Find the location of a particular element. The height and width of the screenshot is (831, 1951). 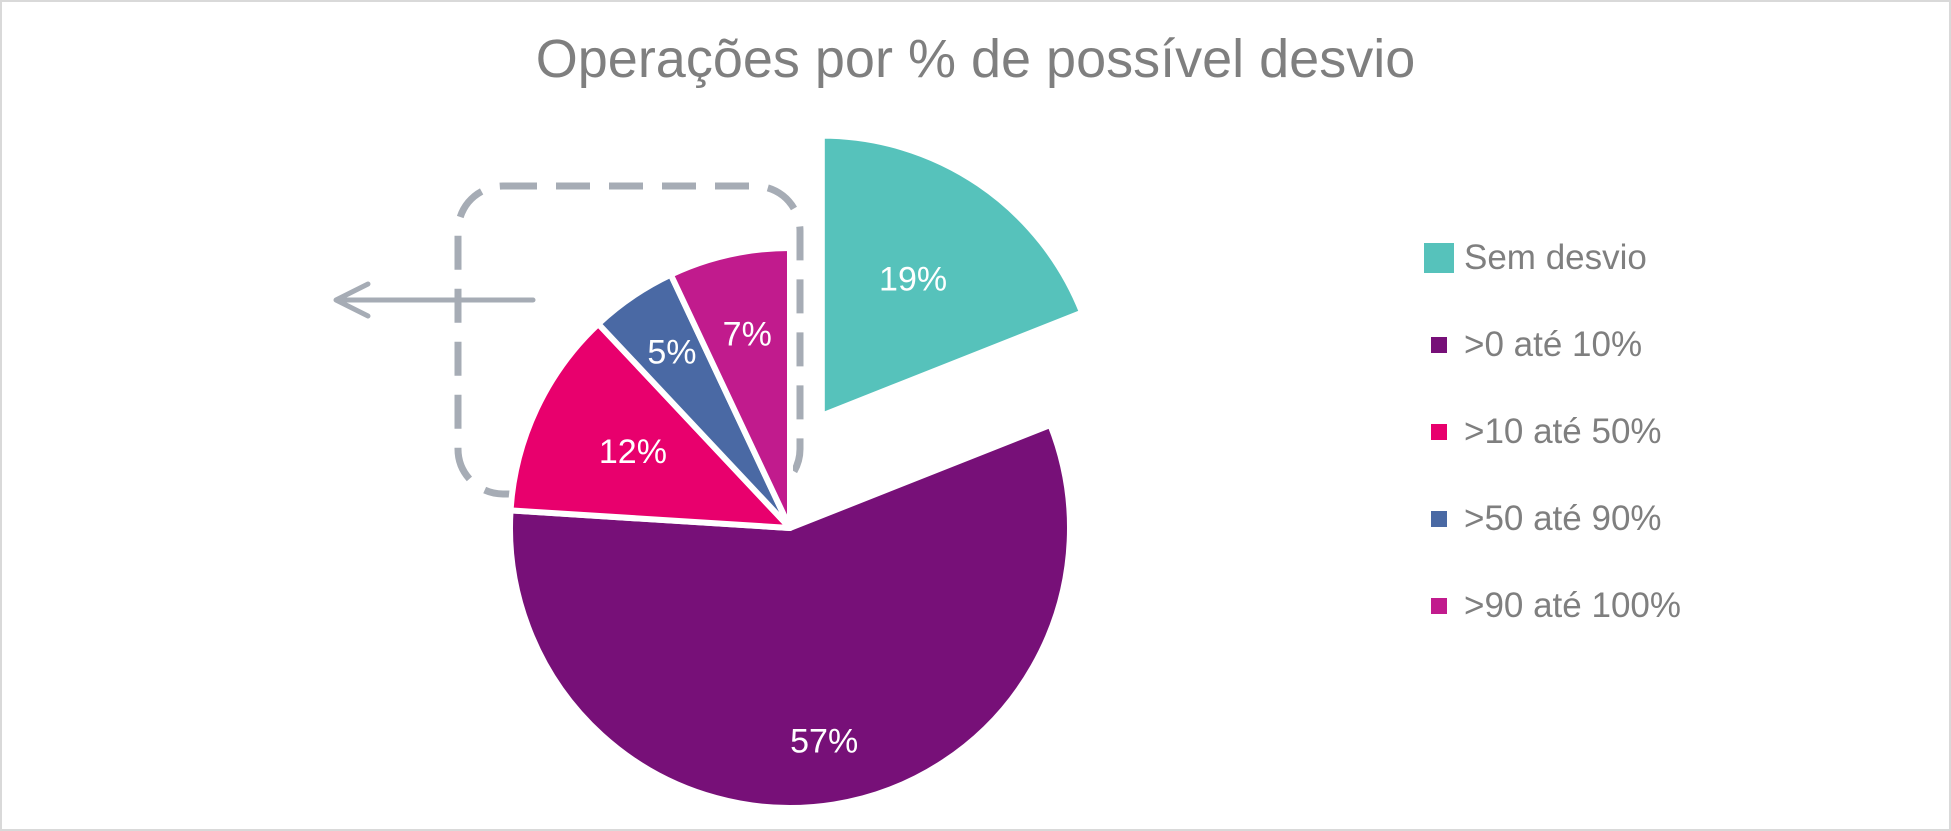

annotation-dashed-box is located at coordinates (629, 340).